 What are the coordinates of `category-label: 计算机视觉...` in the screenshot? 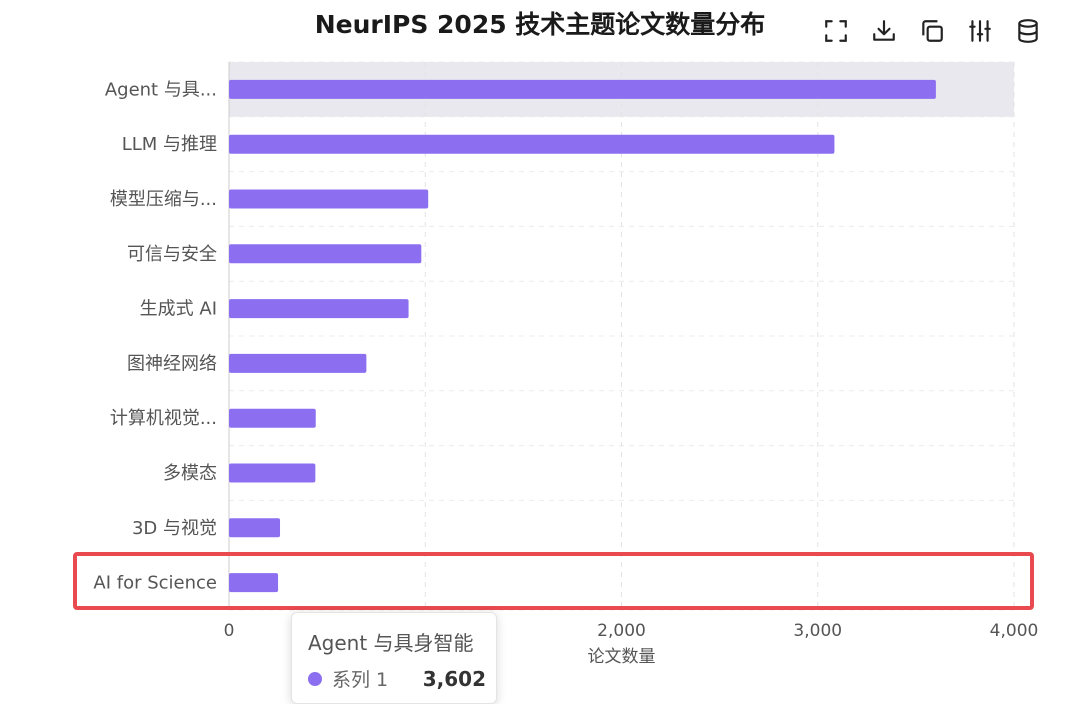 It's located at (163, 418).